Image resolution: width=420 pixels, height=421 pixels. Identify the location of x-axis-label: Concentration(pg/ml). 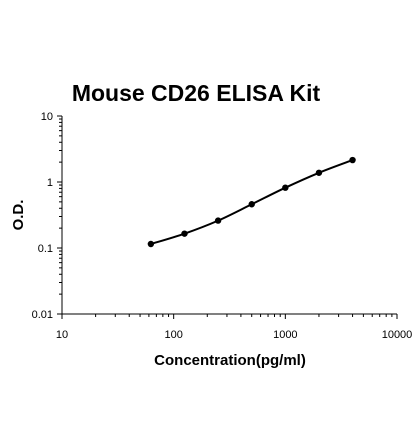
(230, 360).